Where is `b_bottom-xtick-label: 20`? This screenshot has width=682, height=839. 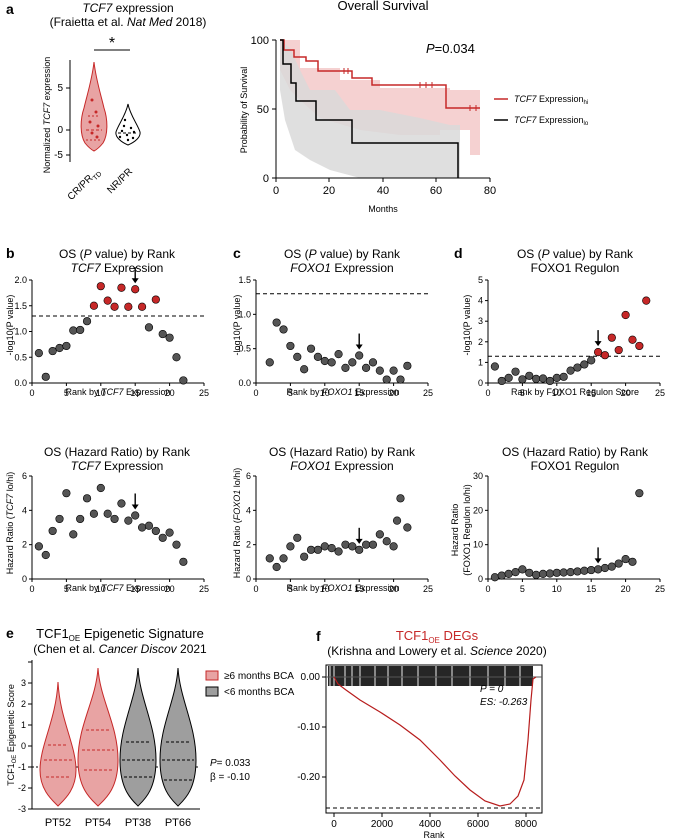
b_bottom-xtick-label: 20 is located at coordinates (170, 589).